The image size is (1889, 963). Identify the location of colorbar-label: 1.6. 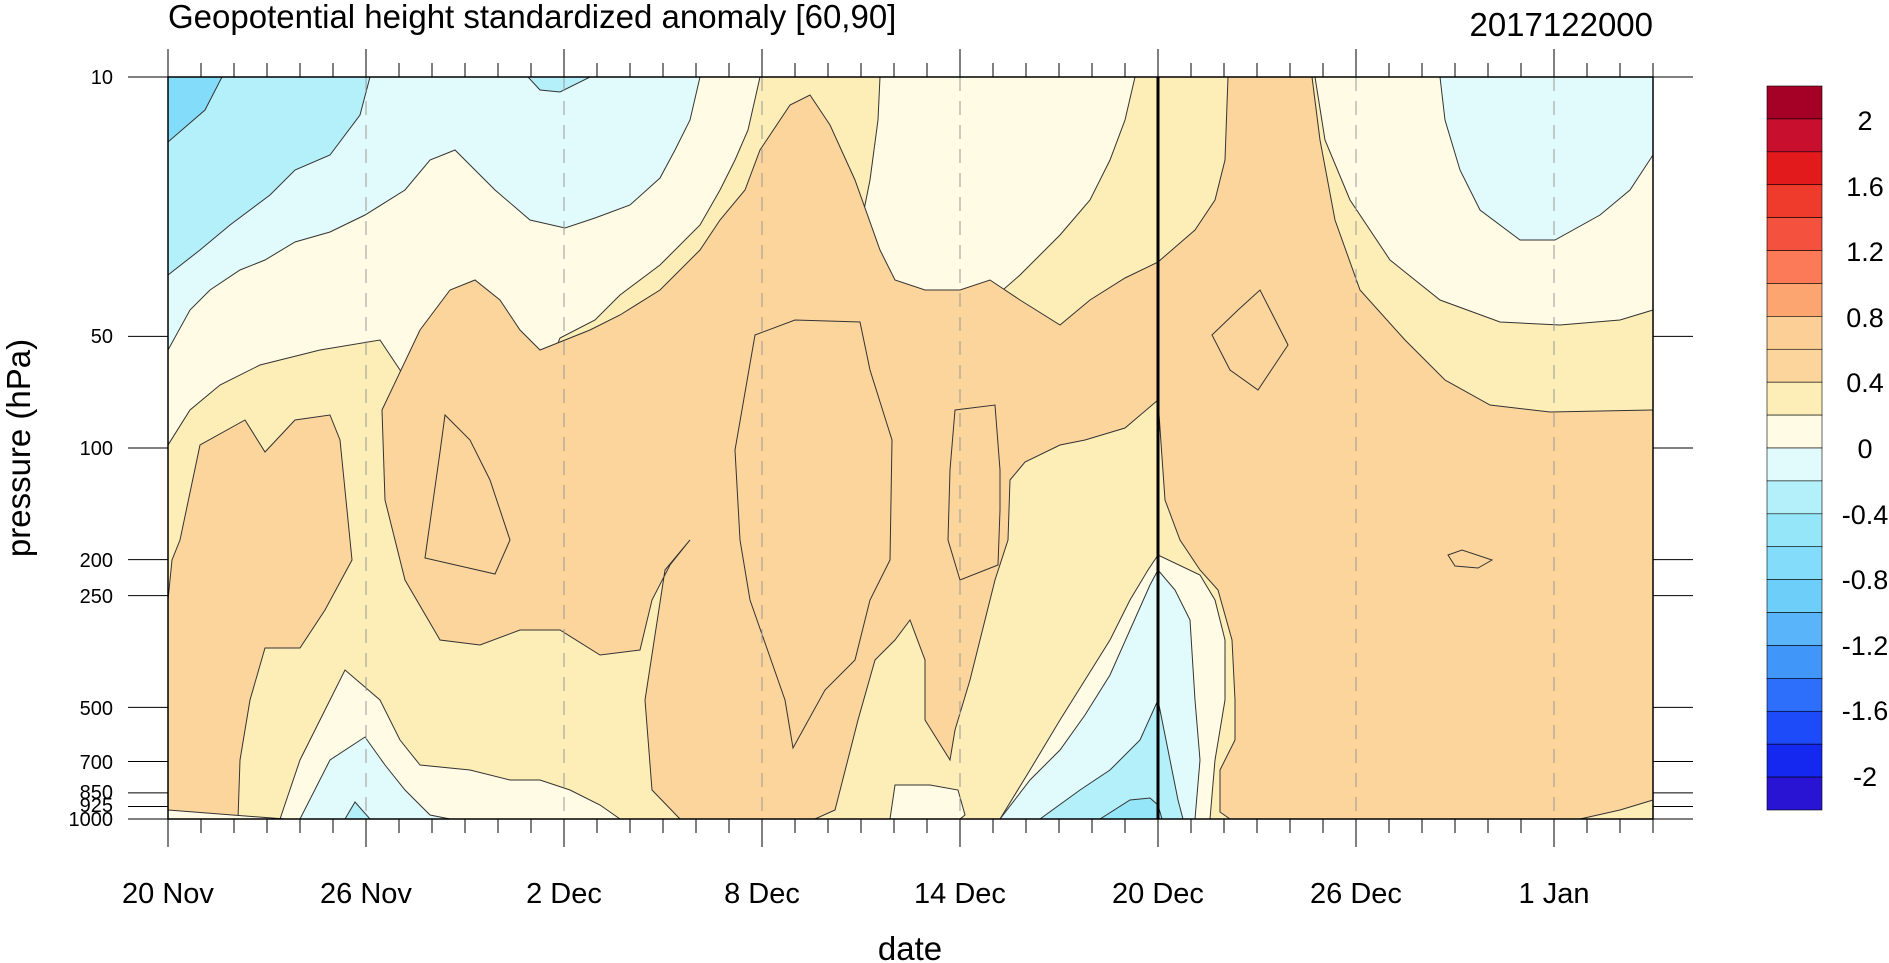
(1865, 187).